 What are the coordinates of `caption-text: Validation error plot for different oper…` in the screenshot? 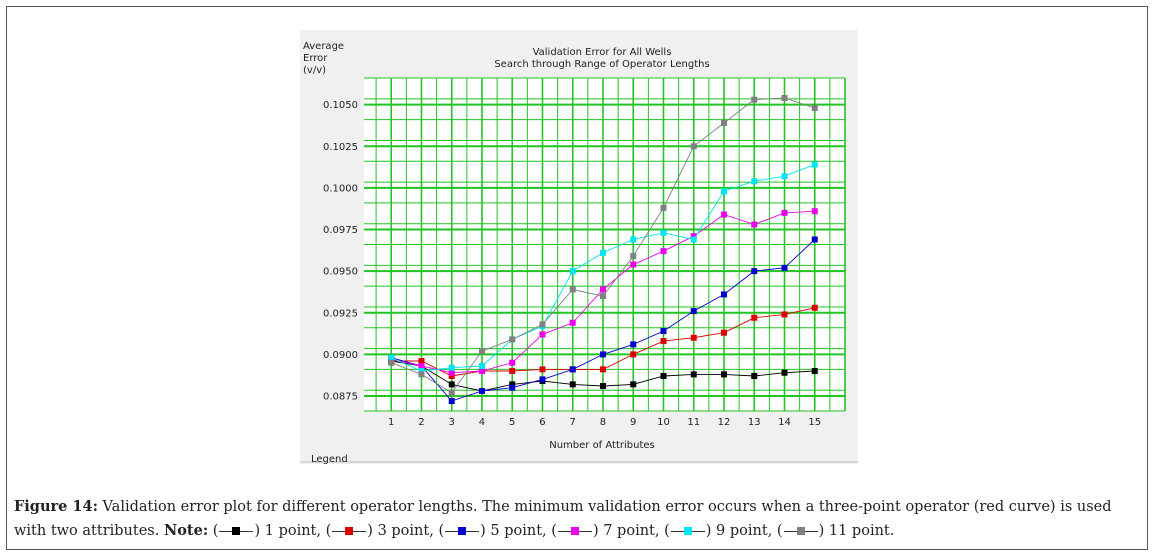 It's located at (563, 519).